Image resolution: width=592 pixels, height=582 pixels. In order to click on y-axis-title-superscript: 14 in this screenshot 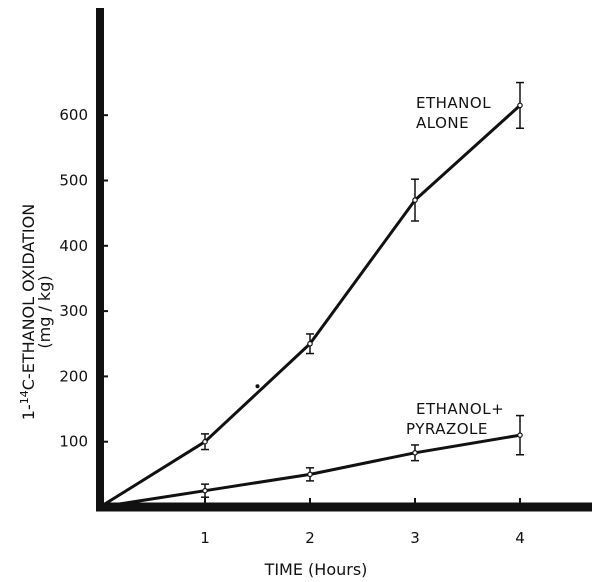, I will do `click(24, 397)`.